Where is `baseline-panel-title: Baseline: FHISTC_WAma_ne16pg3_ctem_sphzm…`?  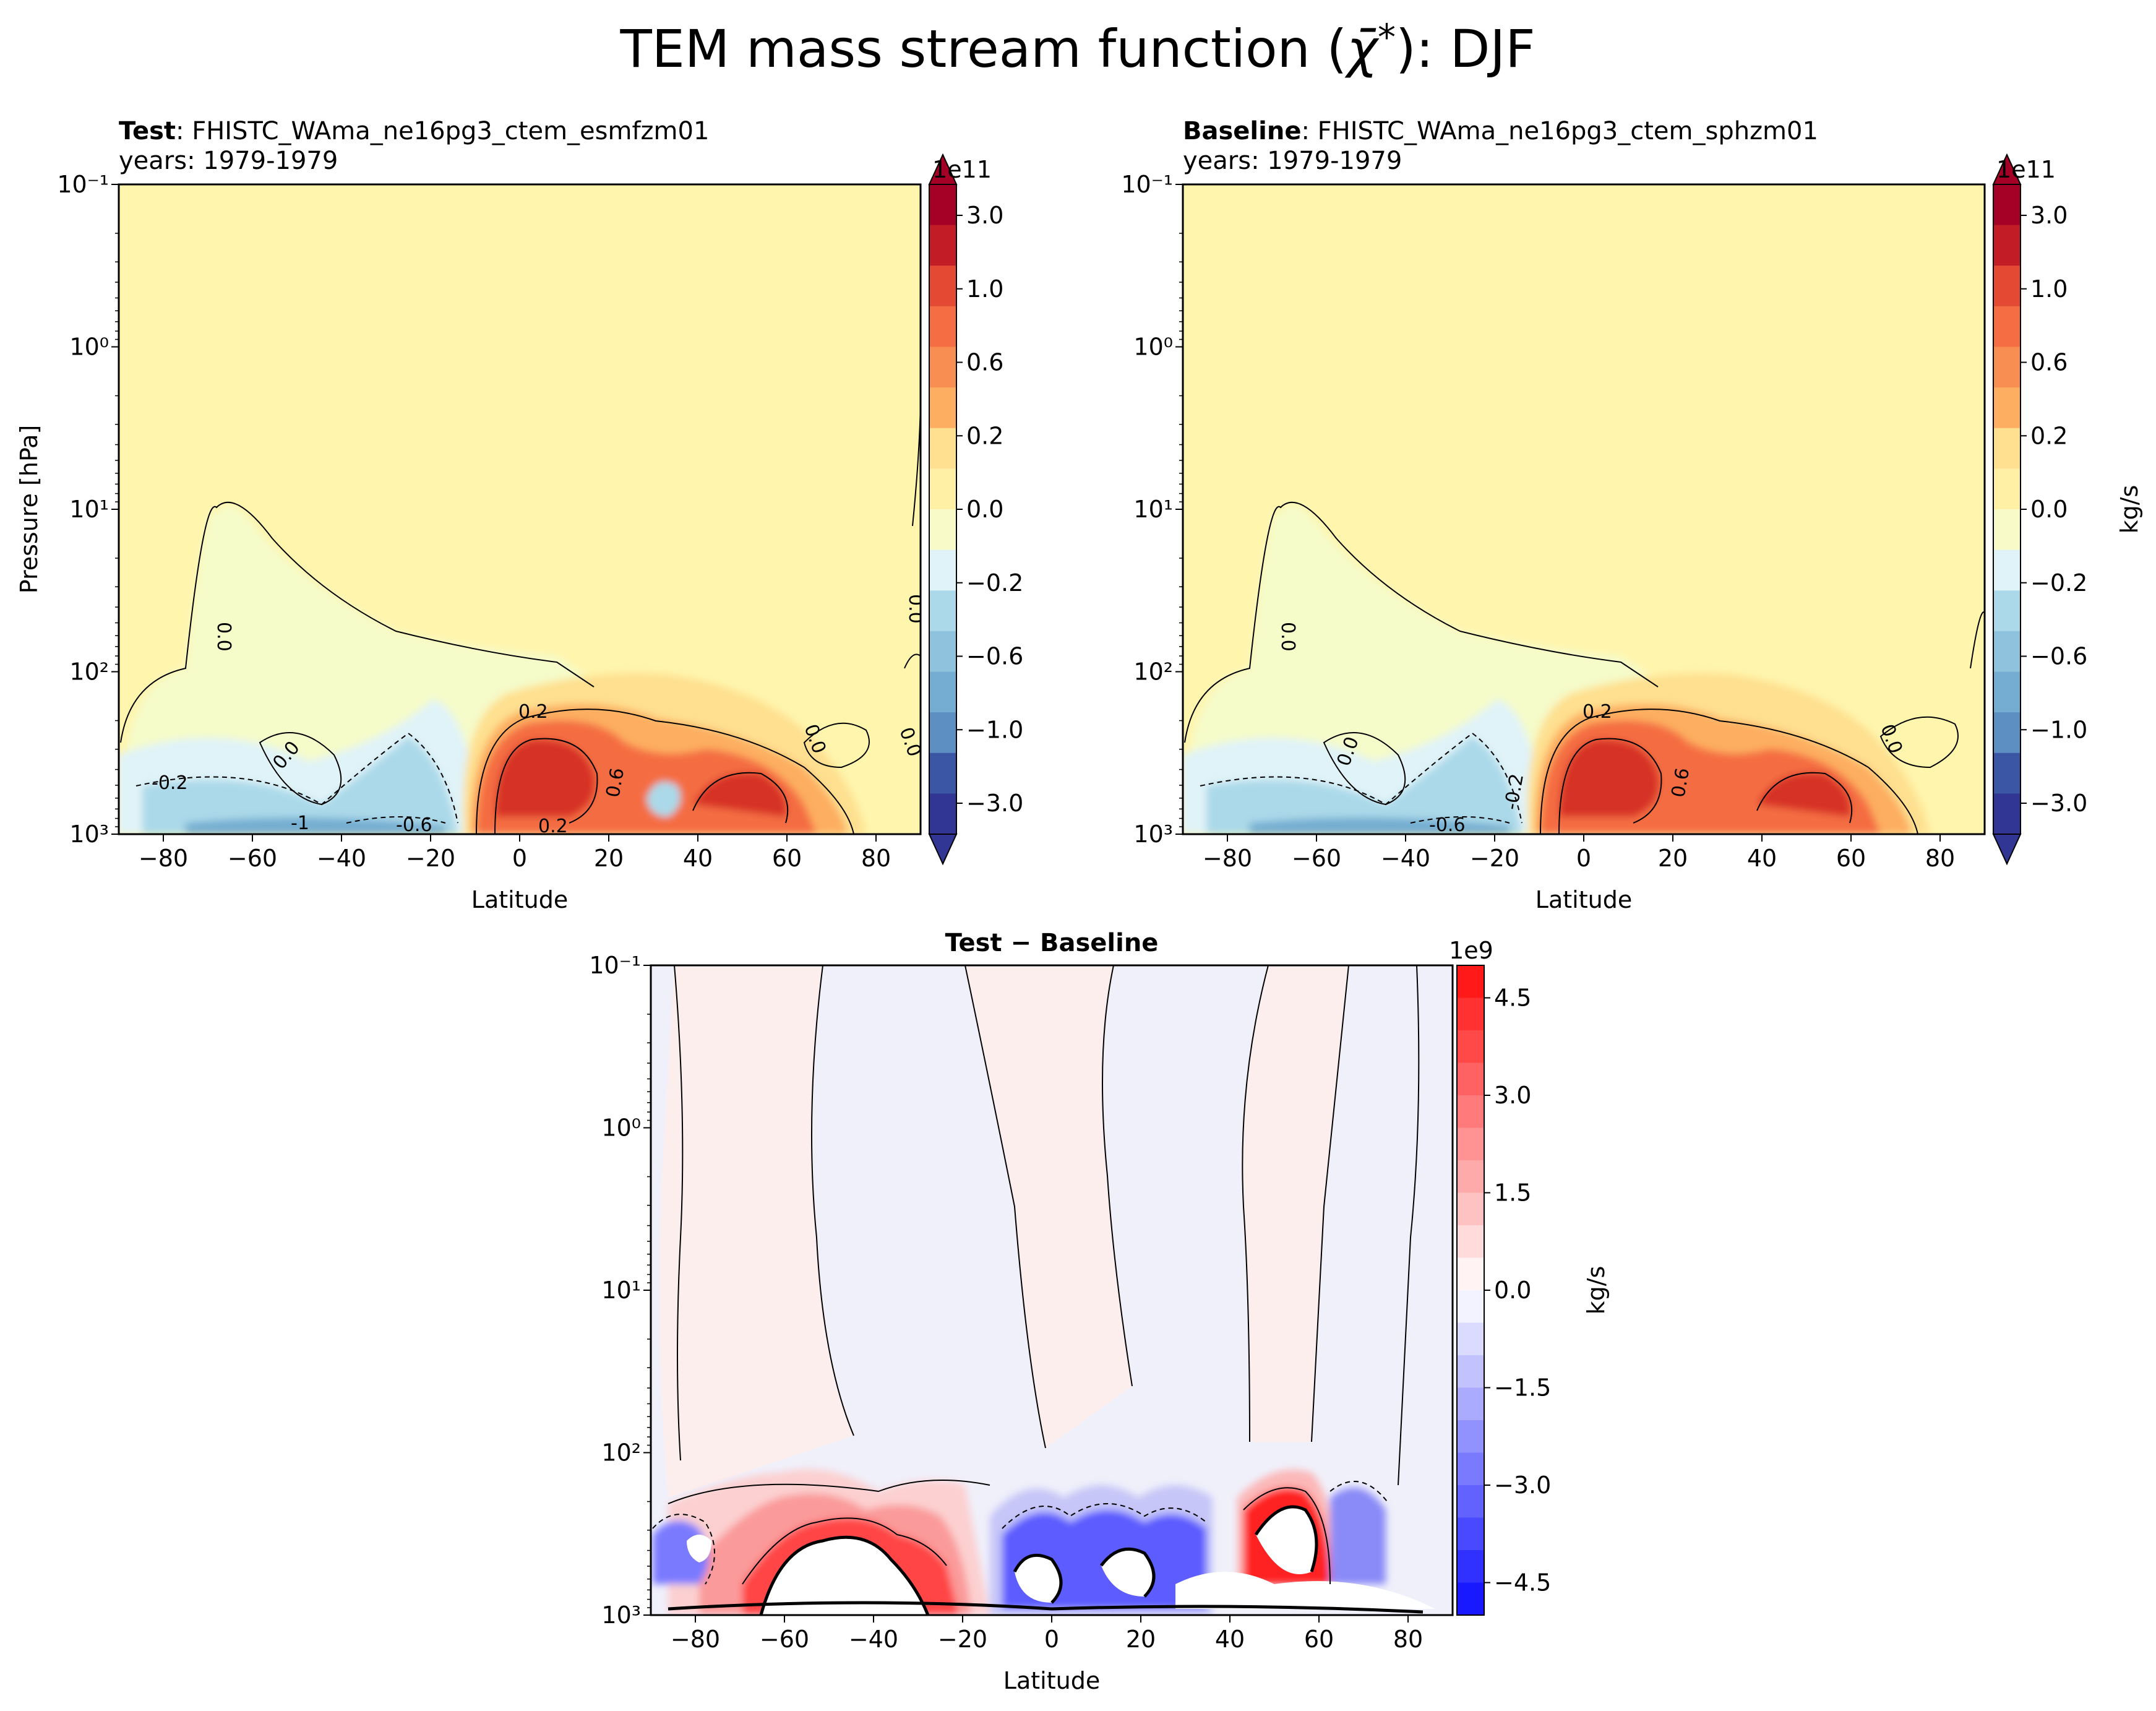
baseline-panel-title: Baseline: FHISTC_WAma_ne16pg3_ctem_sphzm… is located at coordinates (1500, 131).